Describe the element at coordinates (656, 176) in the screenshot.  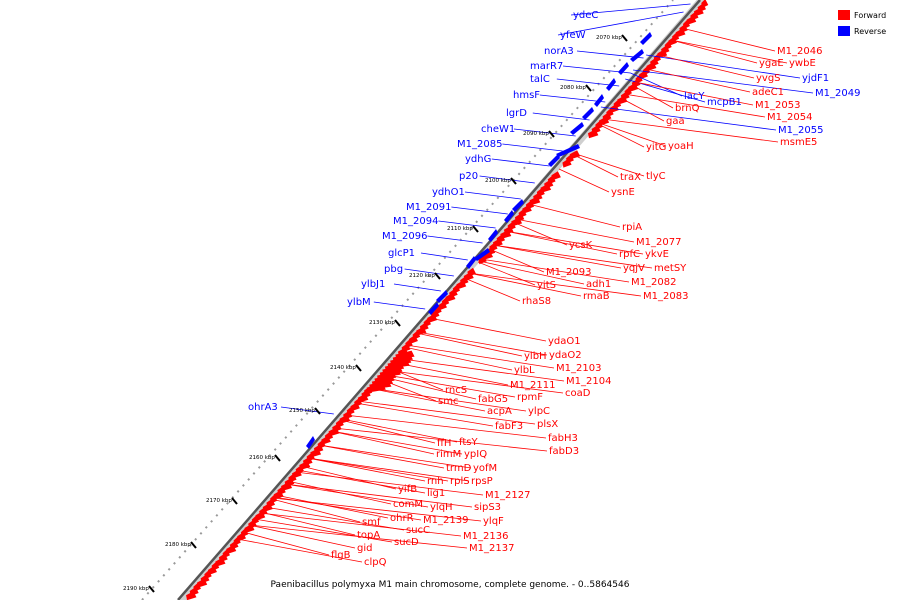
I see `gene-label-tlyc: tlyC` at that location.